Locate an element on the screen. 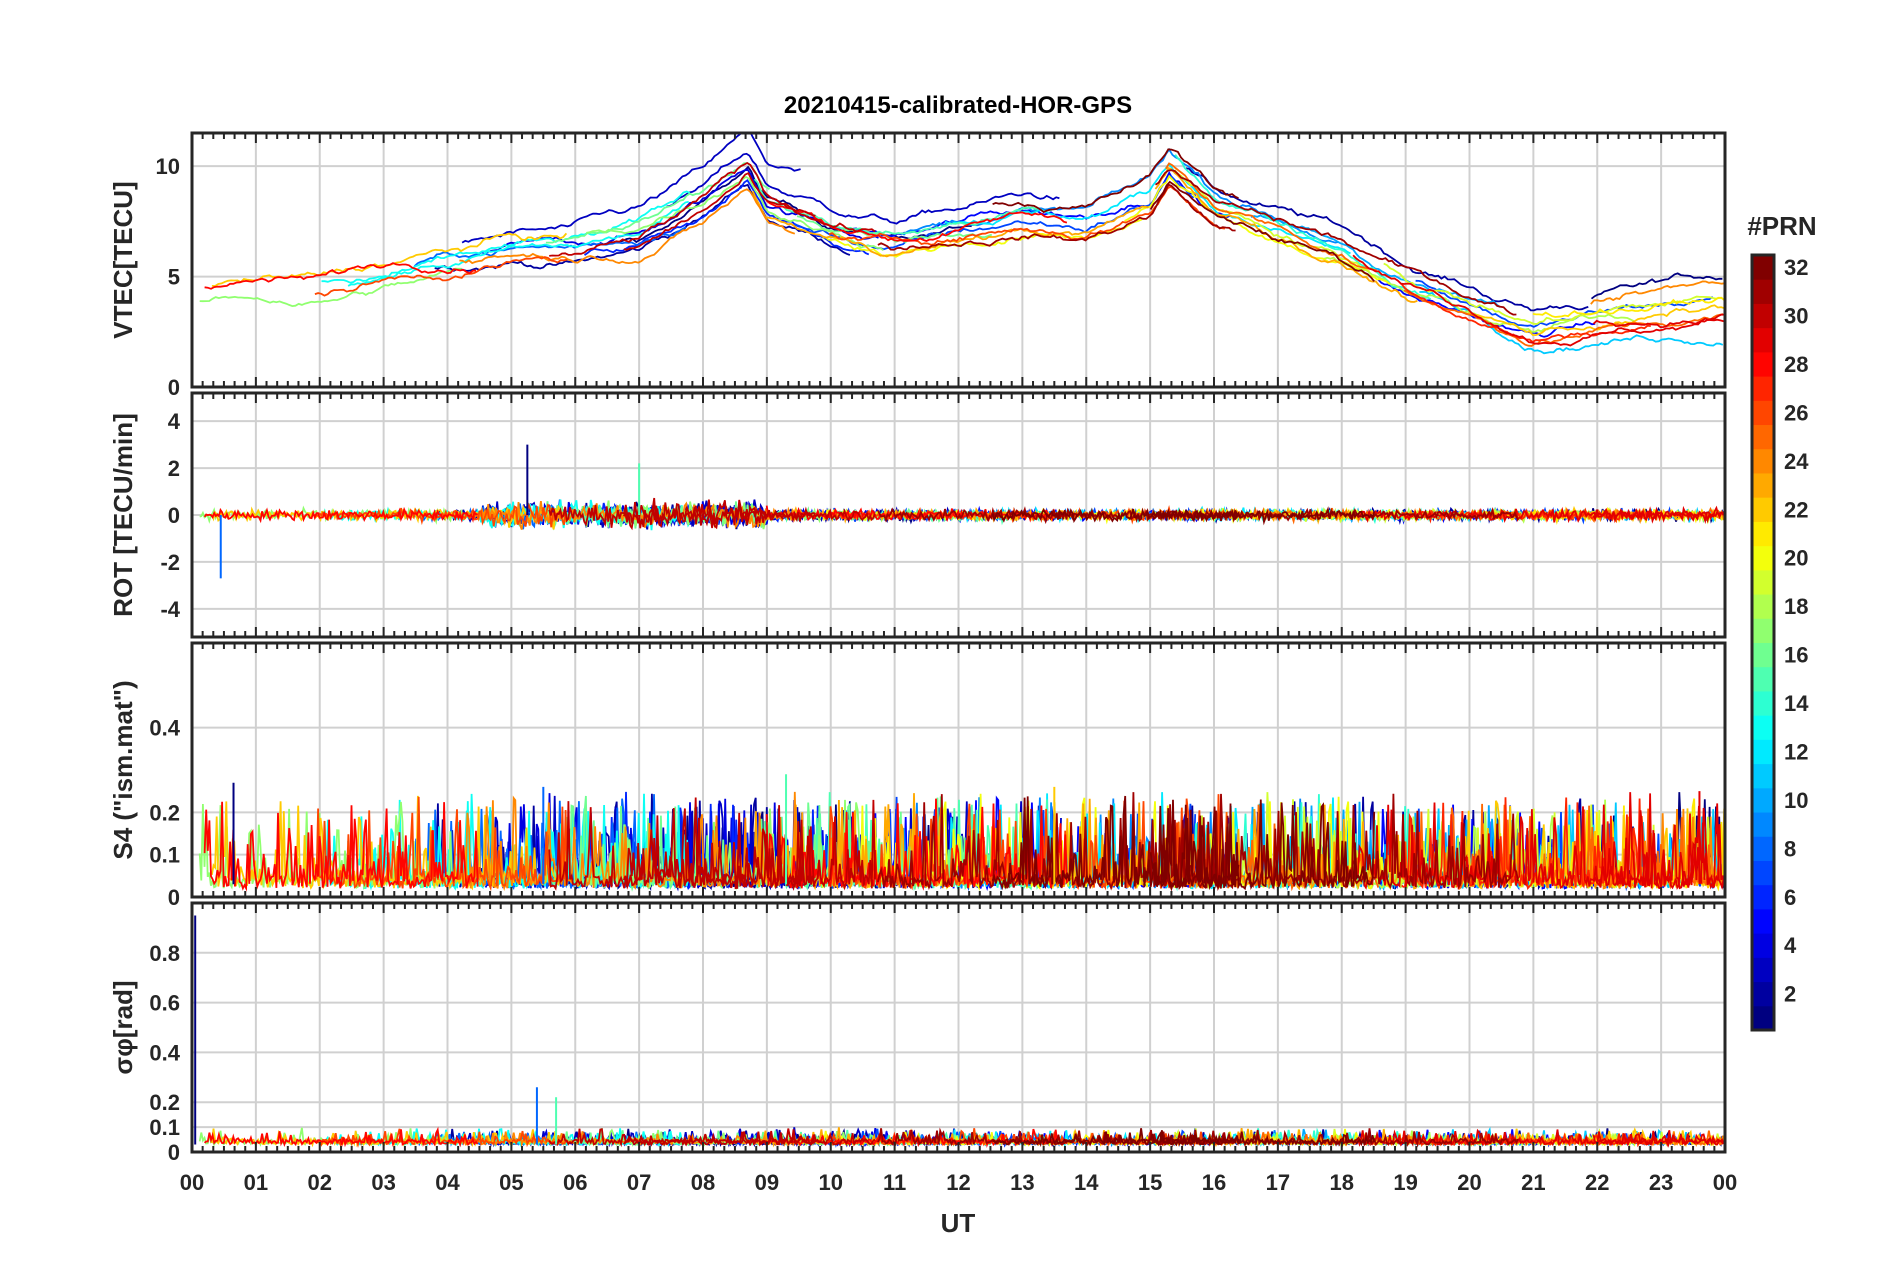 This screenshot has height=1272, width=1902. colorbar-tick-label: 24 is located at coordinates (1796, 461).